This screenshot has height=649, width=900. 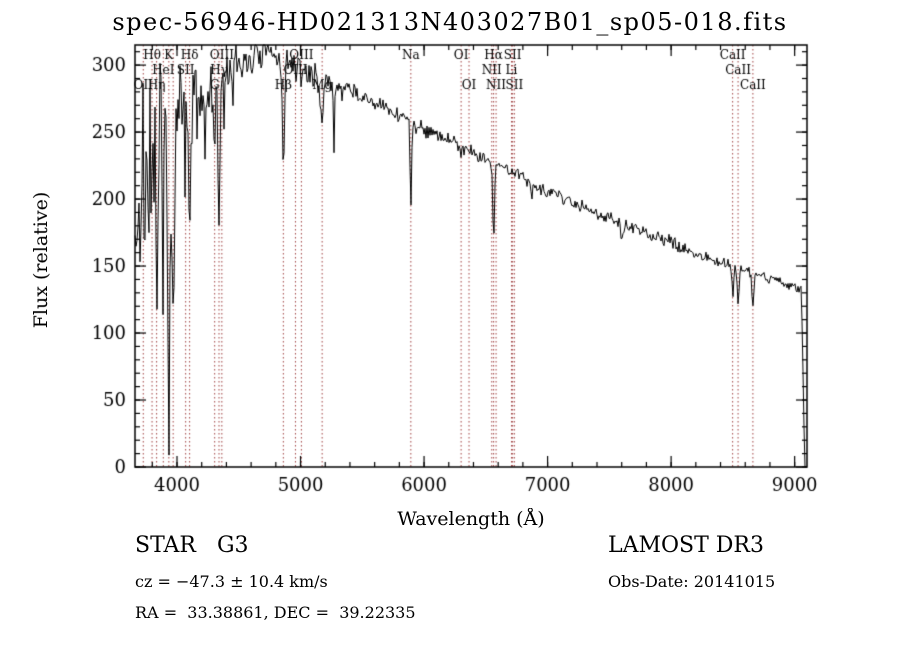 What do you see at coordinates (275, 612) in the screenshot?
I see `ra-dec-coordinates: RA = 33.38861, DEC = 39.22335` at bounding box center [275, 612].